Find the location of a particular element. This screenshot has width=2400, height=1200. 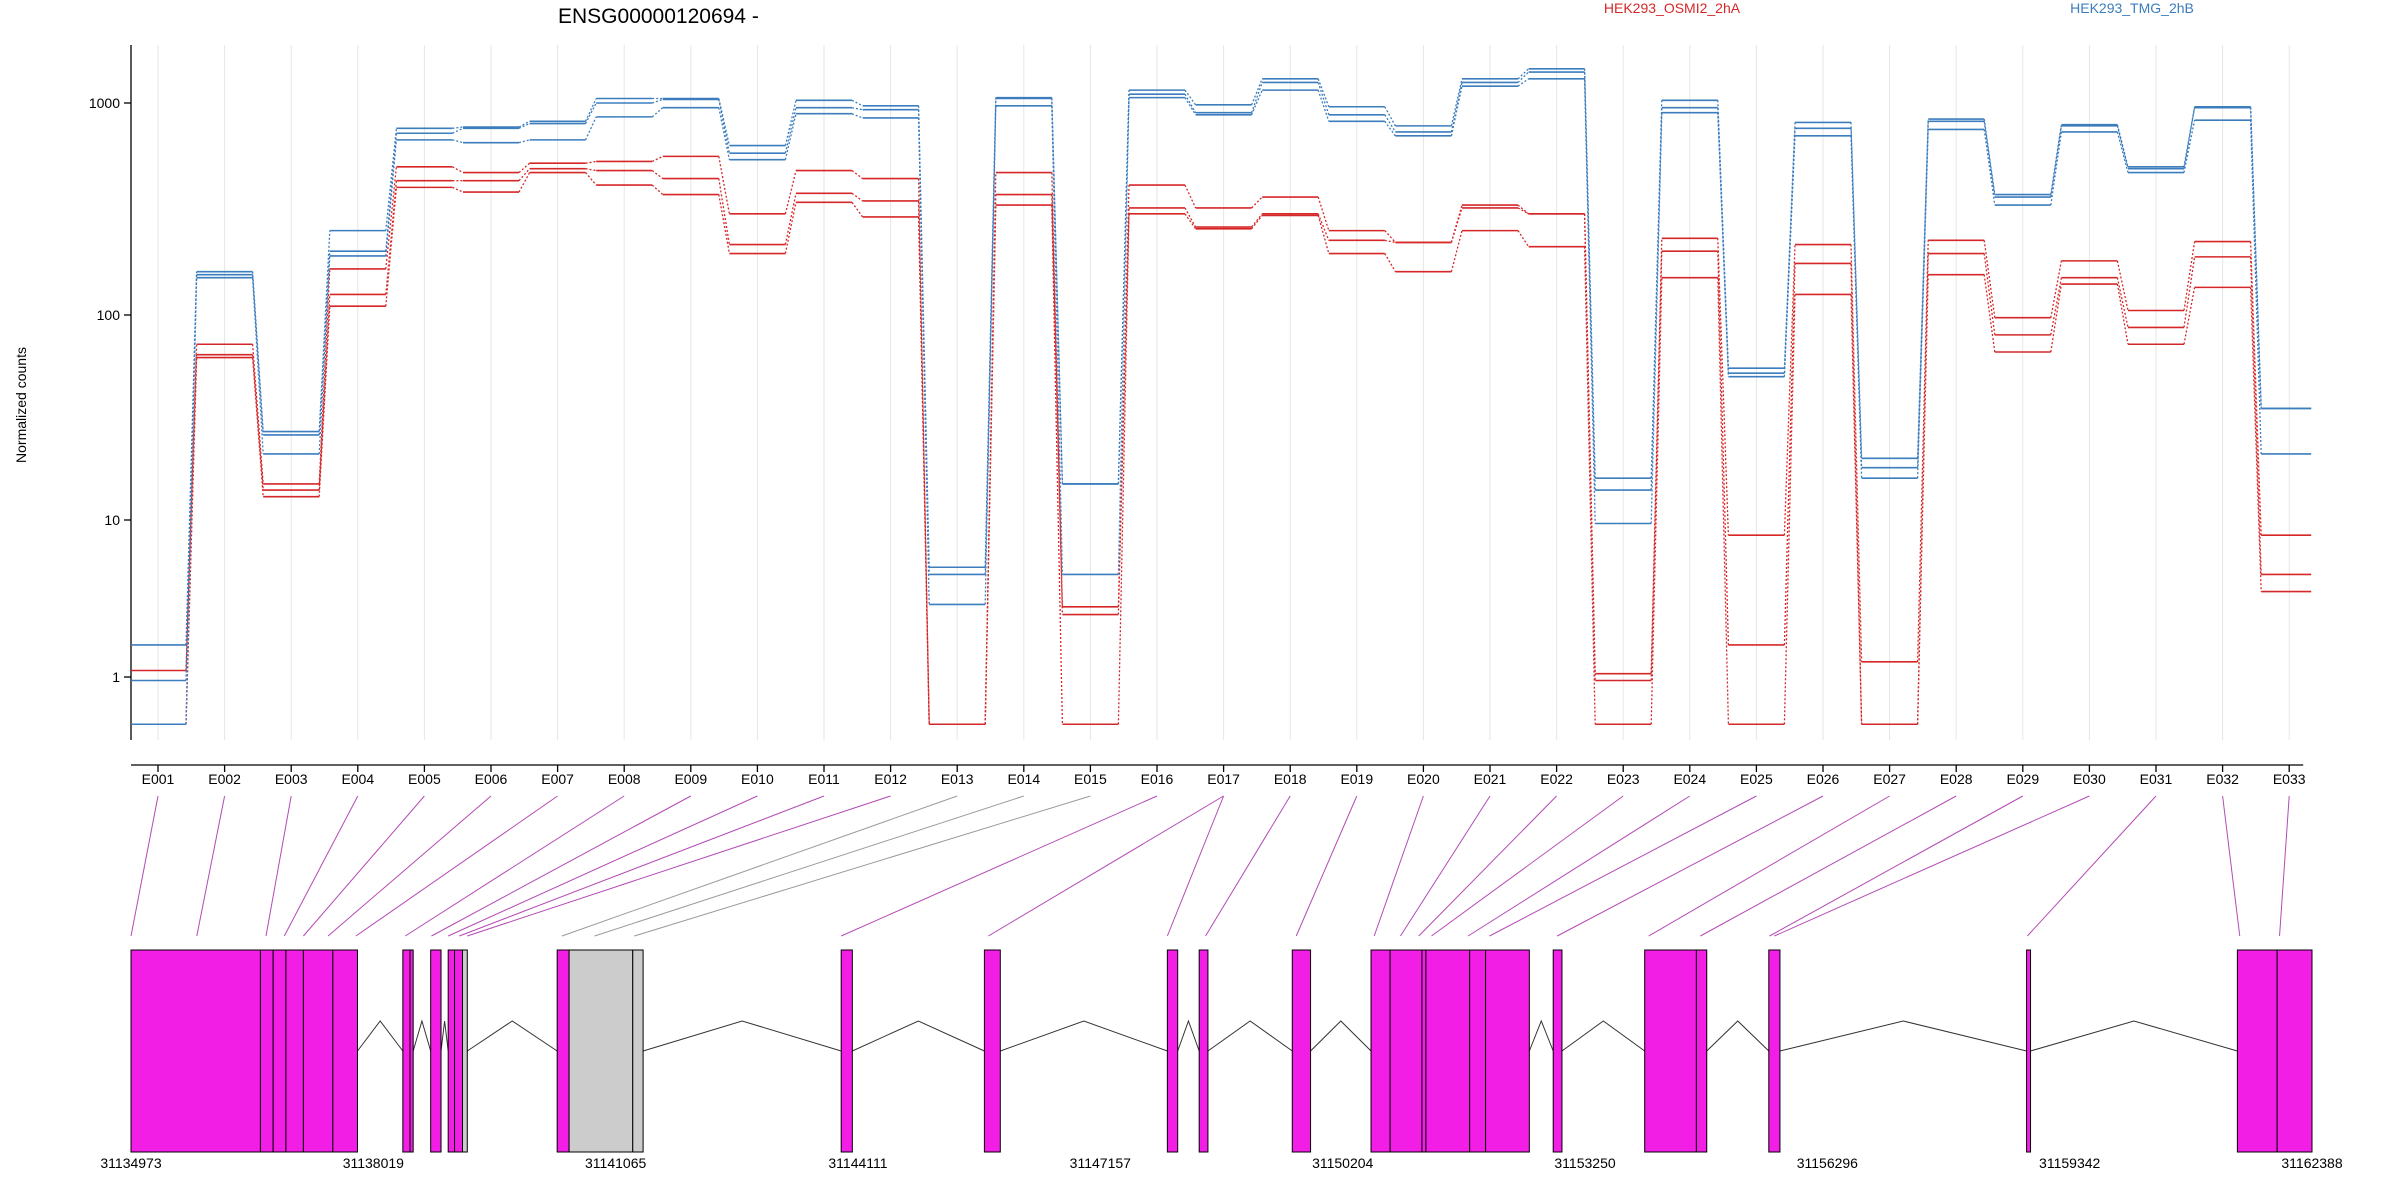

x-tick-label: E027 is located at coordinates (1889, 779).